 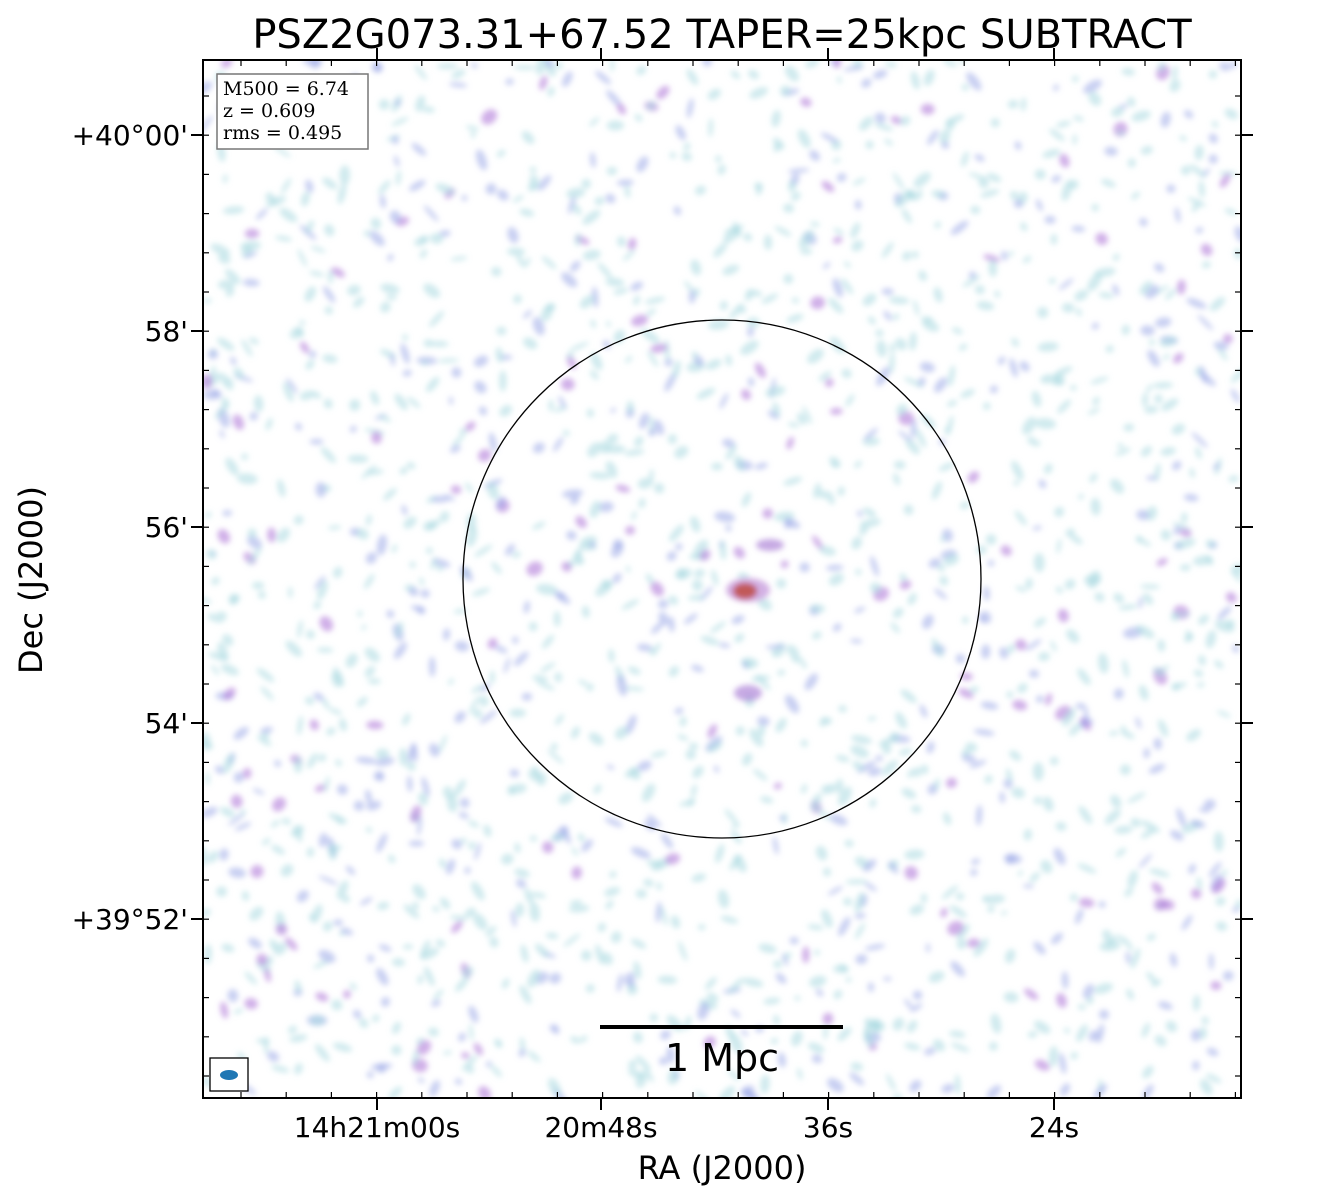 I want to click on xtick-label-1: 20m48s, so click(x=600, y=1127).